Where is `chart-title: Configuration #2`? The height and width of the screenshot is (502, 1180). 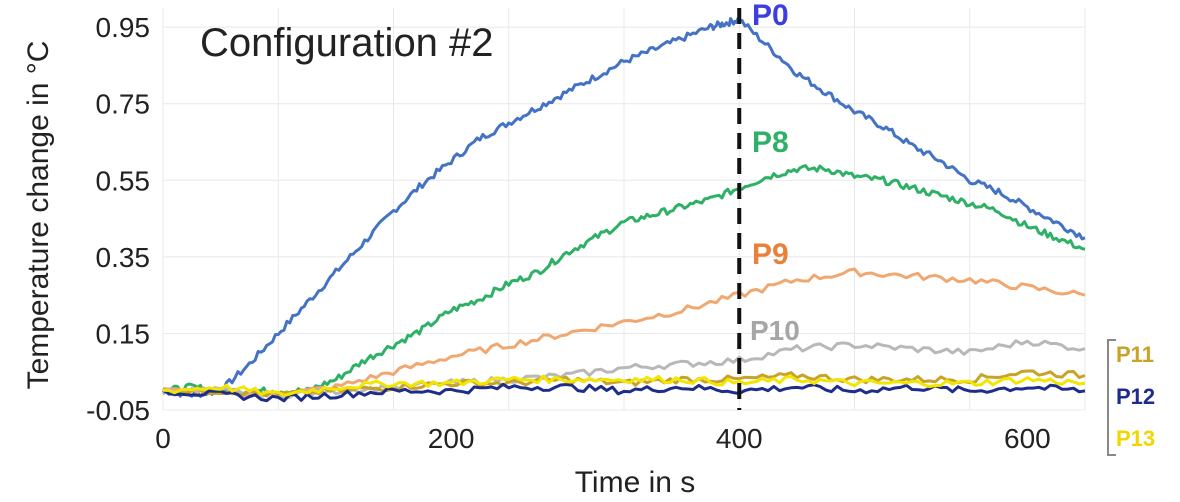 chart-title: Configuration #2 is located at coordinates (347, 43).